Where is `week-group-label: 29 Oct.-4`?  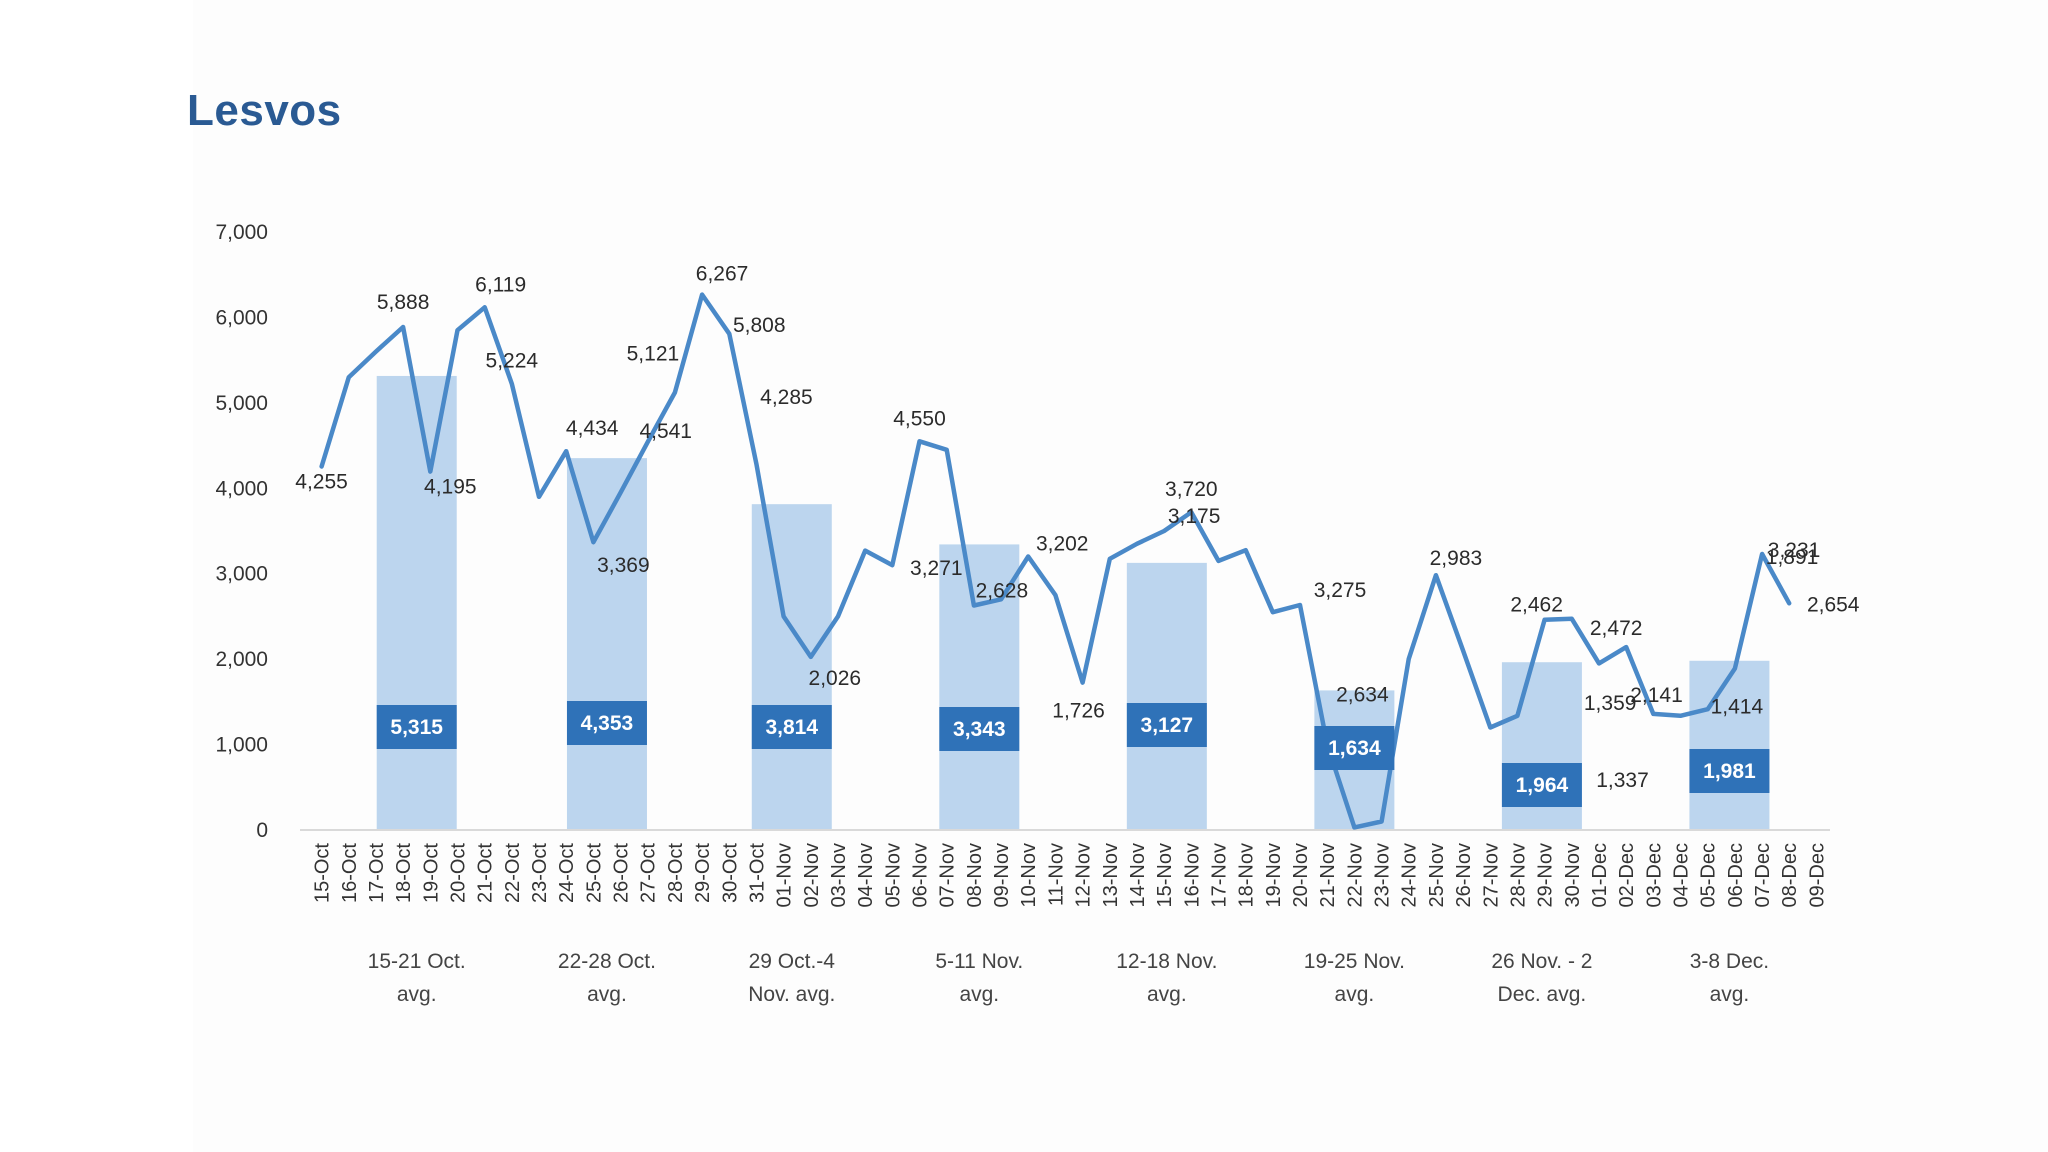
week-group-label: 29 Oct.-4 is located at coordinates (792, 961).